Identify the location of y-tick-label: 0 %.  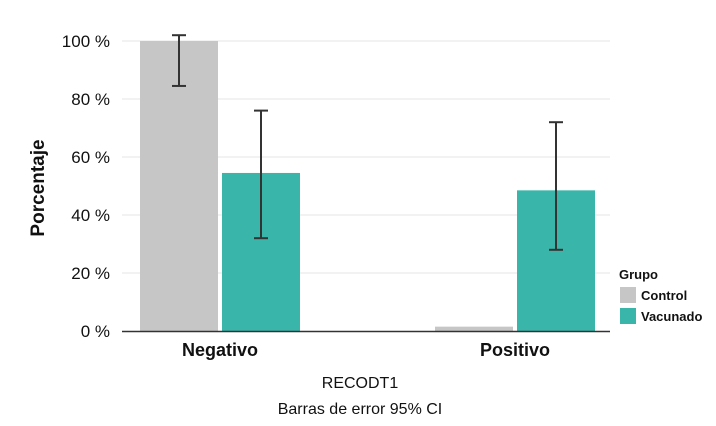
(95, 331).